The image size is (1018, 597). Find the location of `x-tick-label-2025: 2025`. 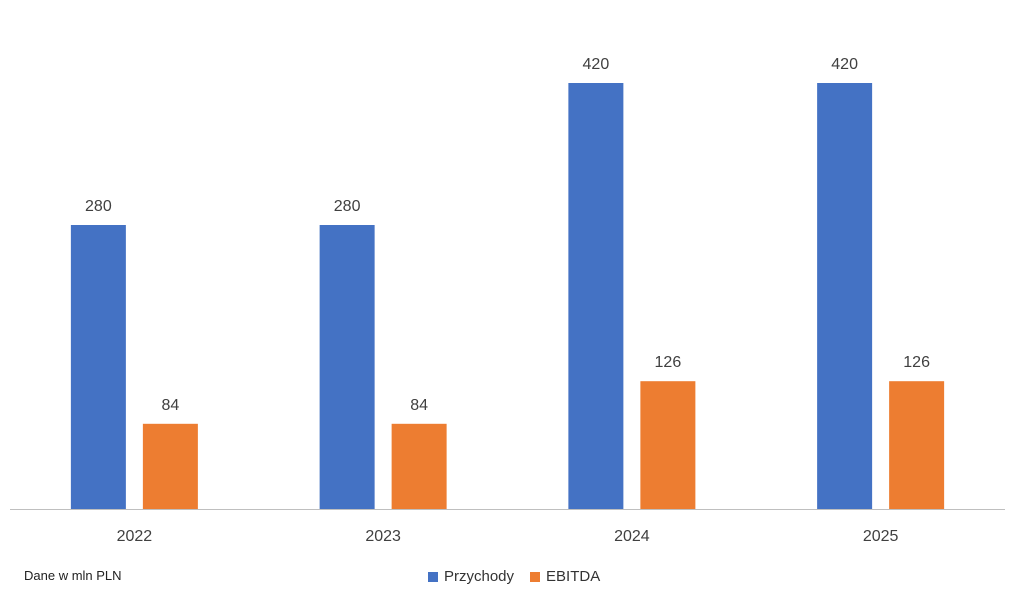

x-tick-label-2025: 2025 is located at coordinates (881, 536).